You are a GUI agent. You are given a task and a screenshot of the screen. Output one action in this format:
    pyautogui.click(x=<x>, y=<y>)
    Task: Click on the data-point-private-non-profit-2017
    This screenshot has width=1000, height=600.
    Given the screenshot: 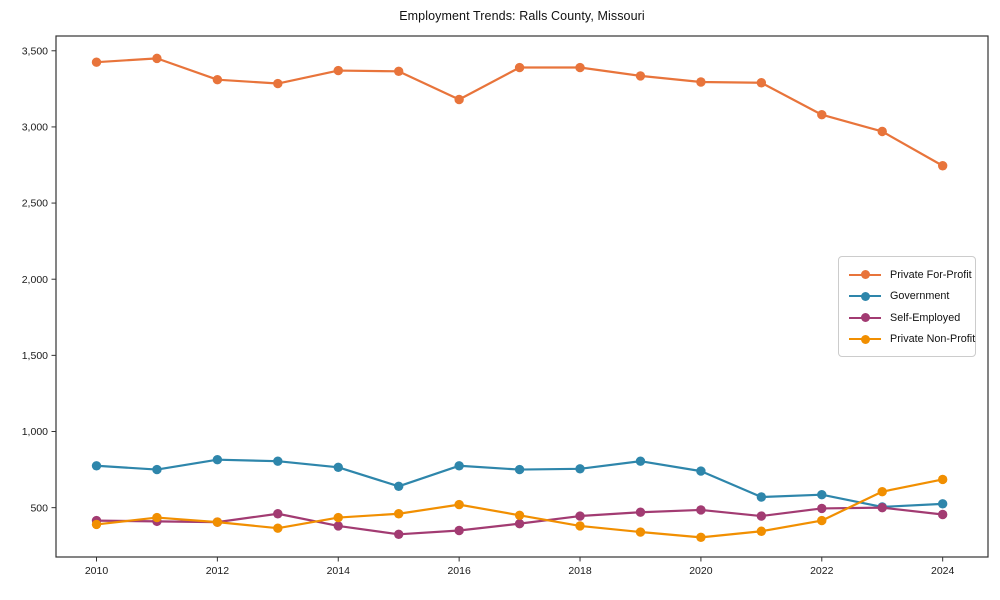 What is the action you would take?
    pyautogui.click(x=519, y=515)
    